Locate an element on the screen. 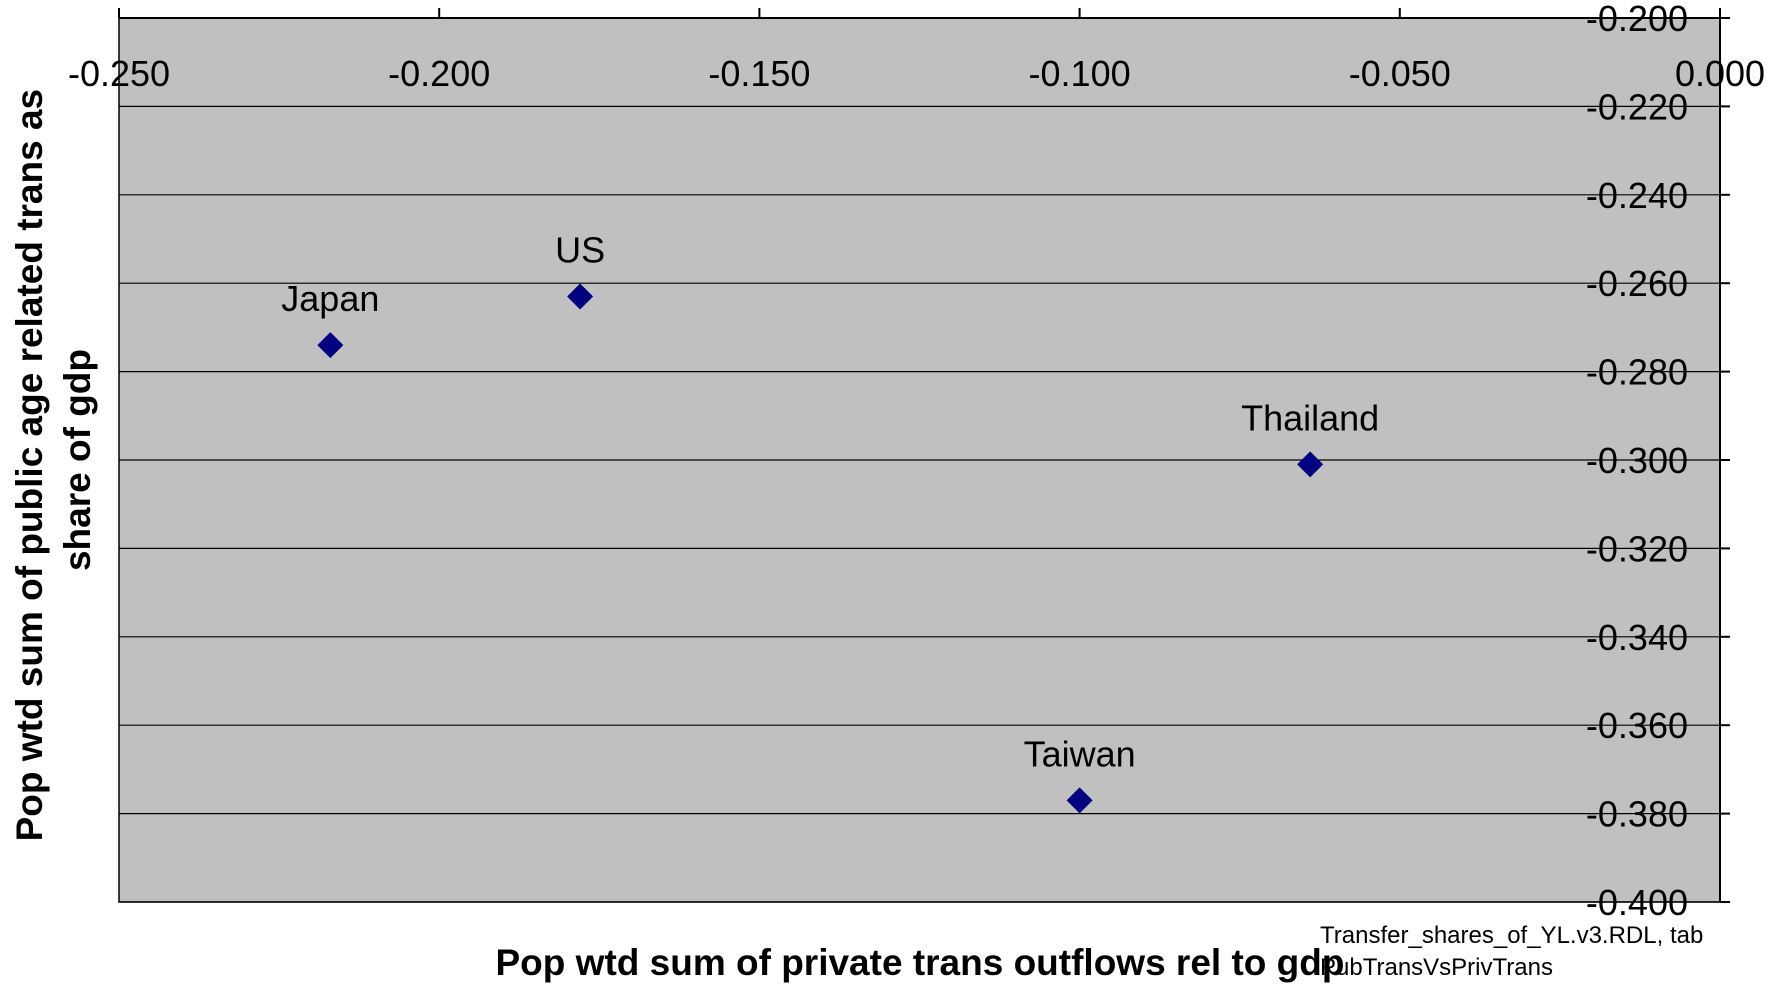 This screenshot has width=1777, height=984. x-tick-label-5: 0.000 is located at coordinates (1720, 73).